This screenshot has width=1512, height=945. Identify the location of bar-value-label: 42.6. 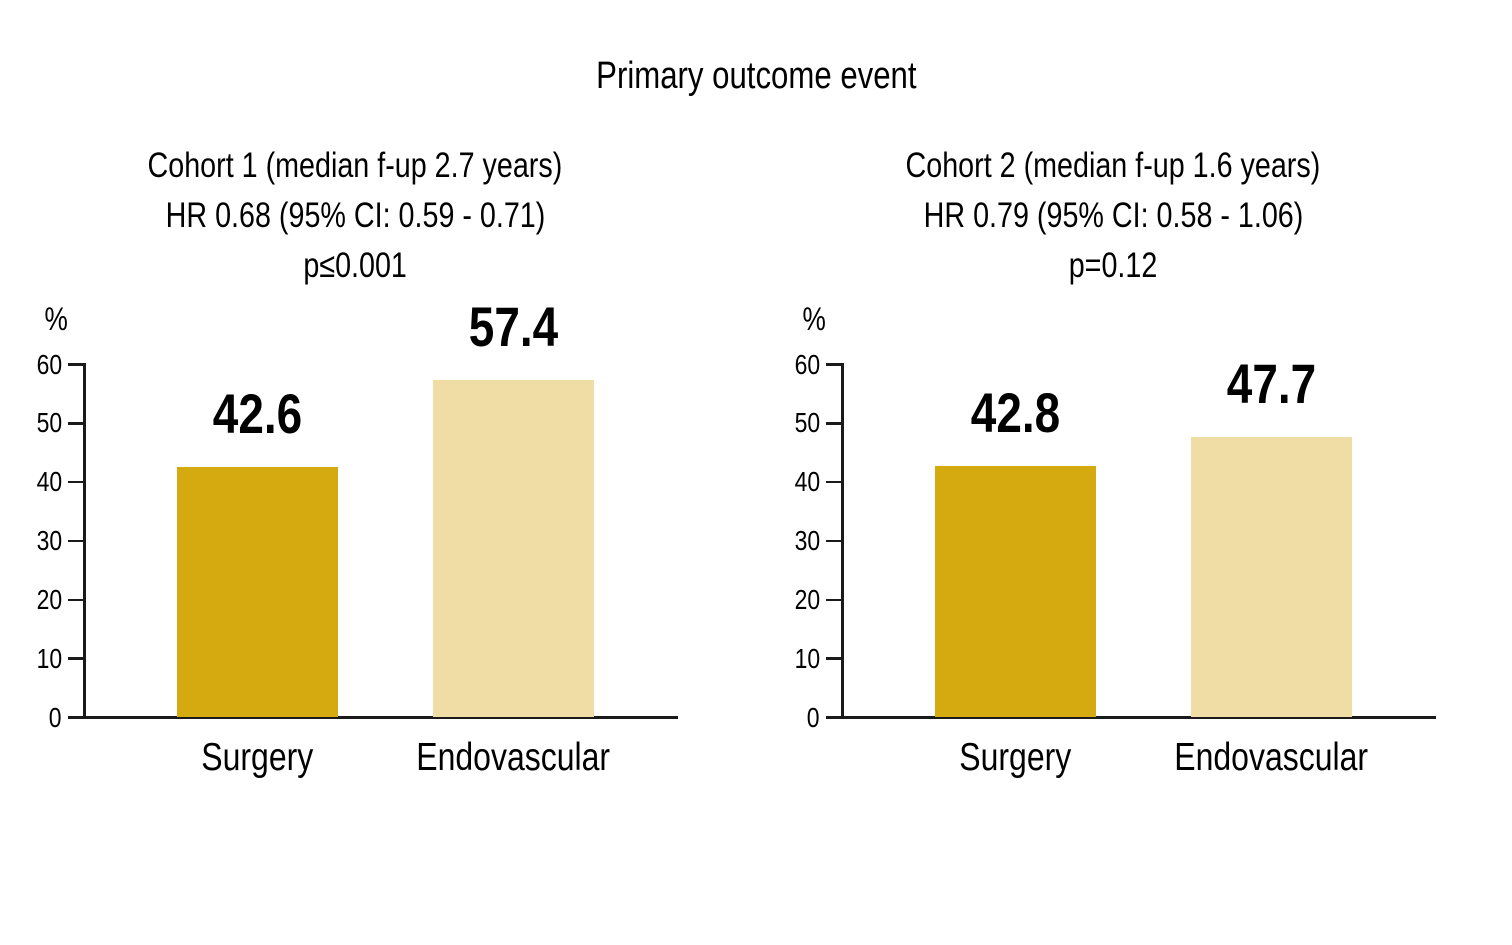
(258, 413).